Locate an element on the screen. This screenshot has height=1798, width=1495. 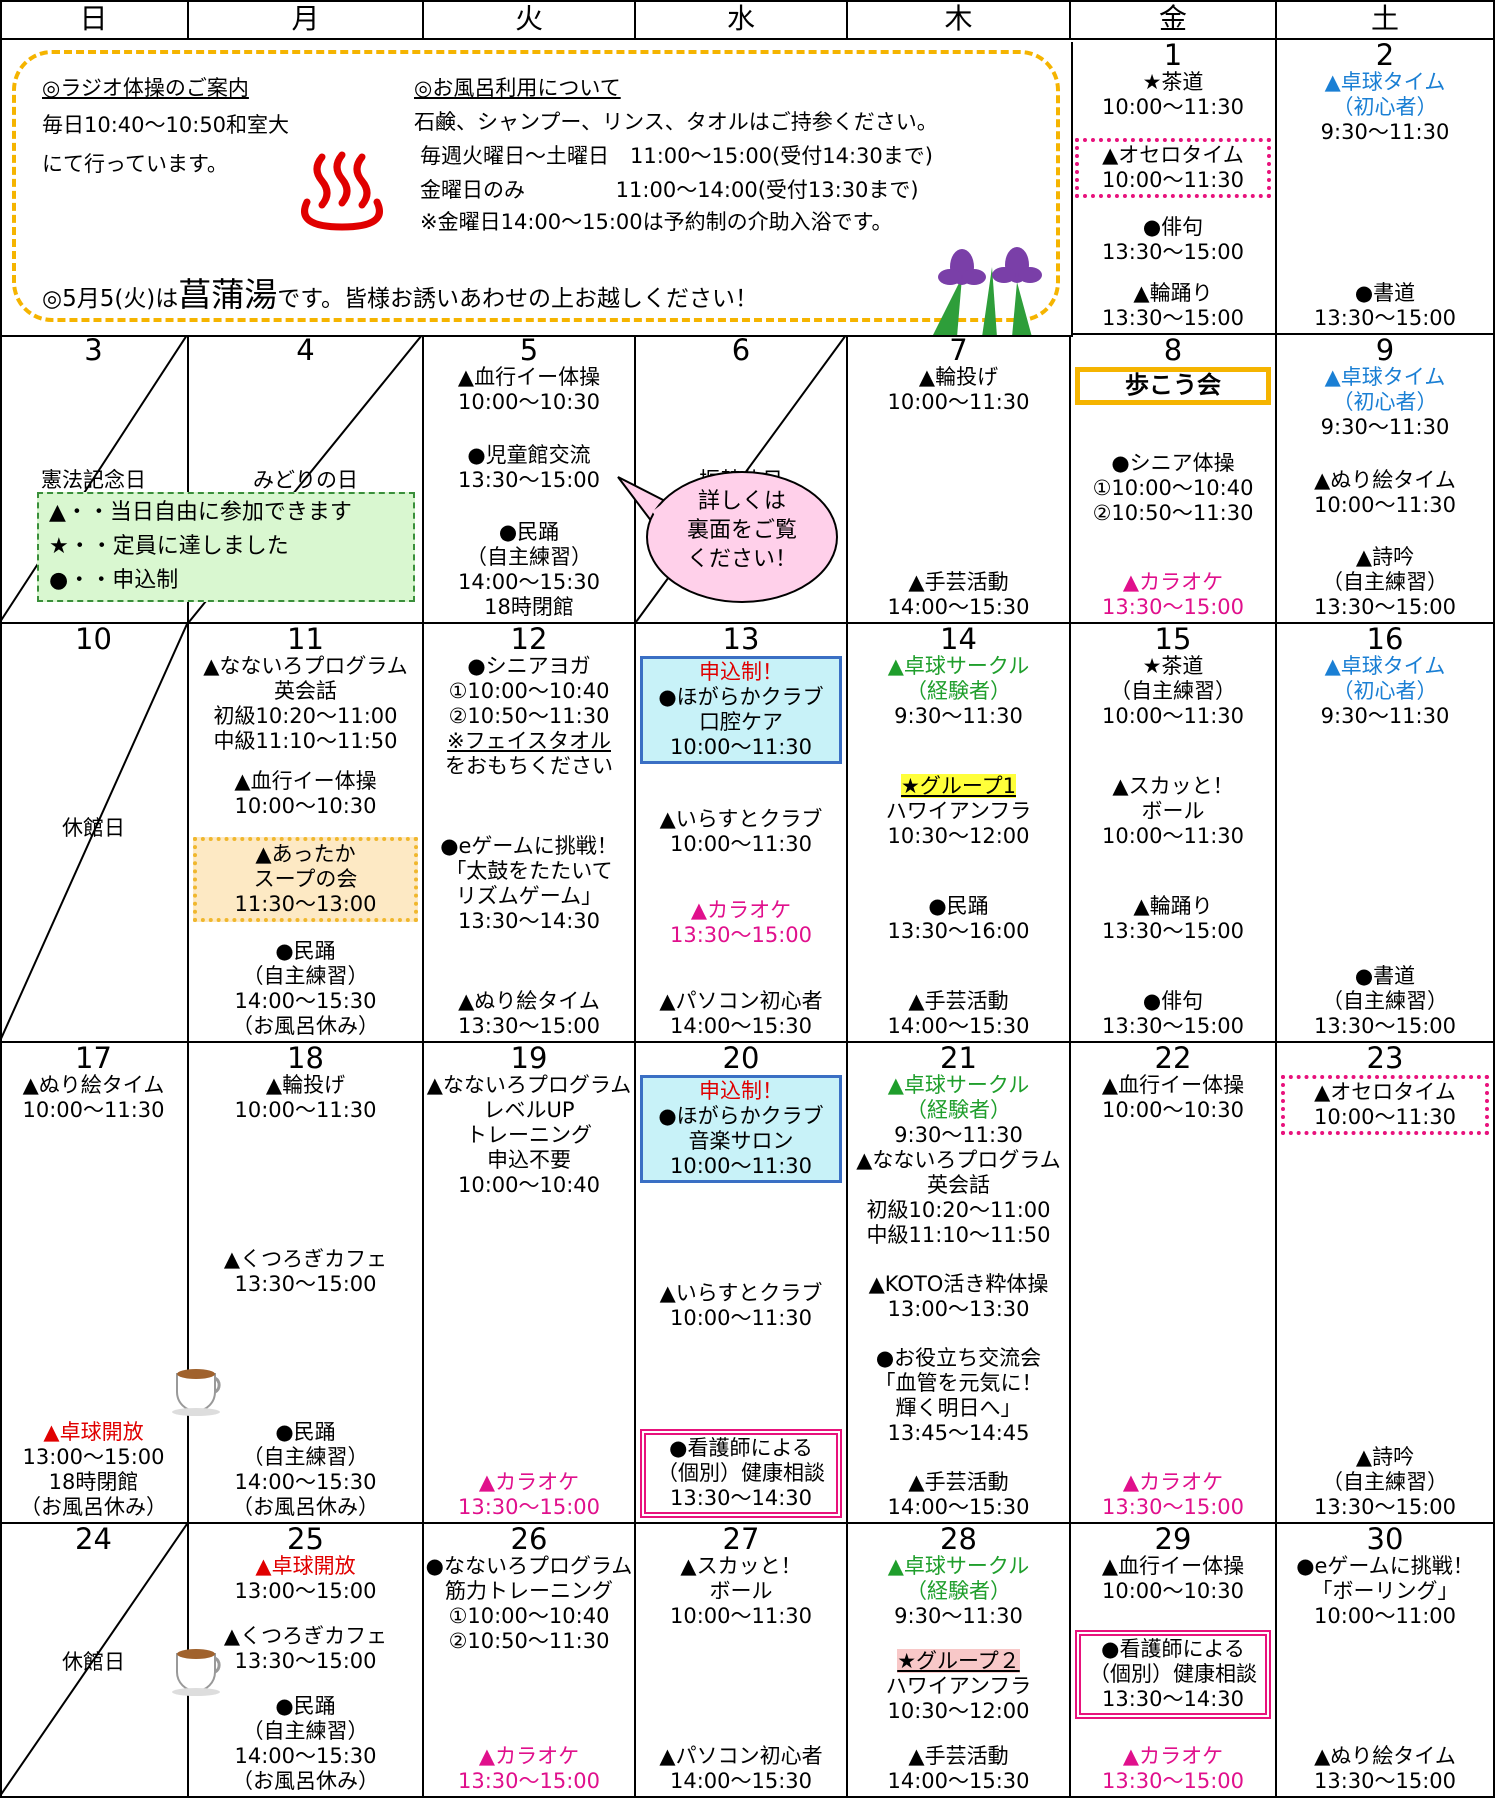
event-text: ▲手芸活動 is located at coordinates (958, 1482).